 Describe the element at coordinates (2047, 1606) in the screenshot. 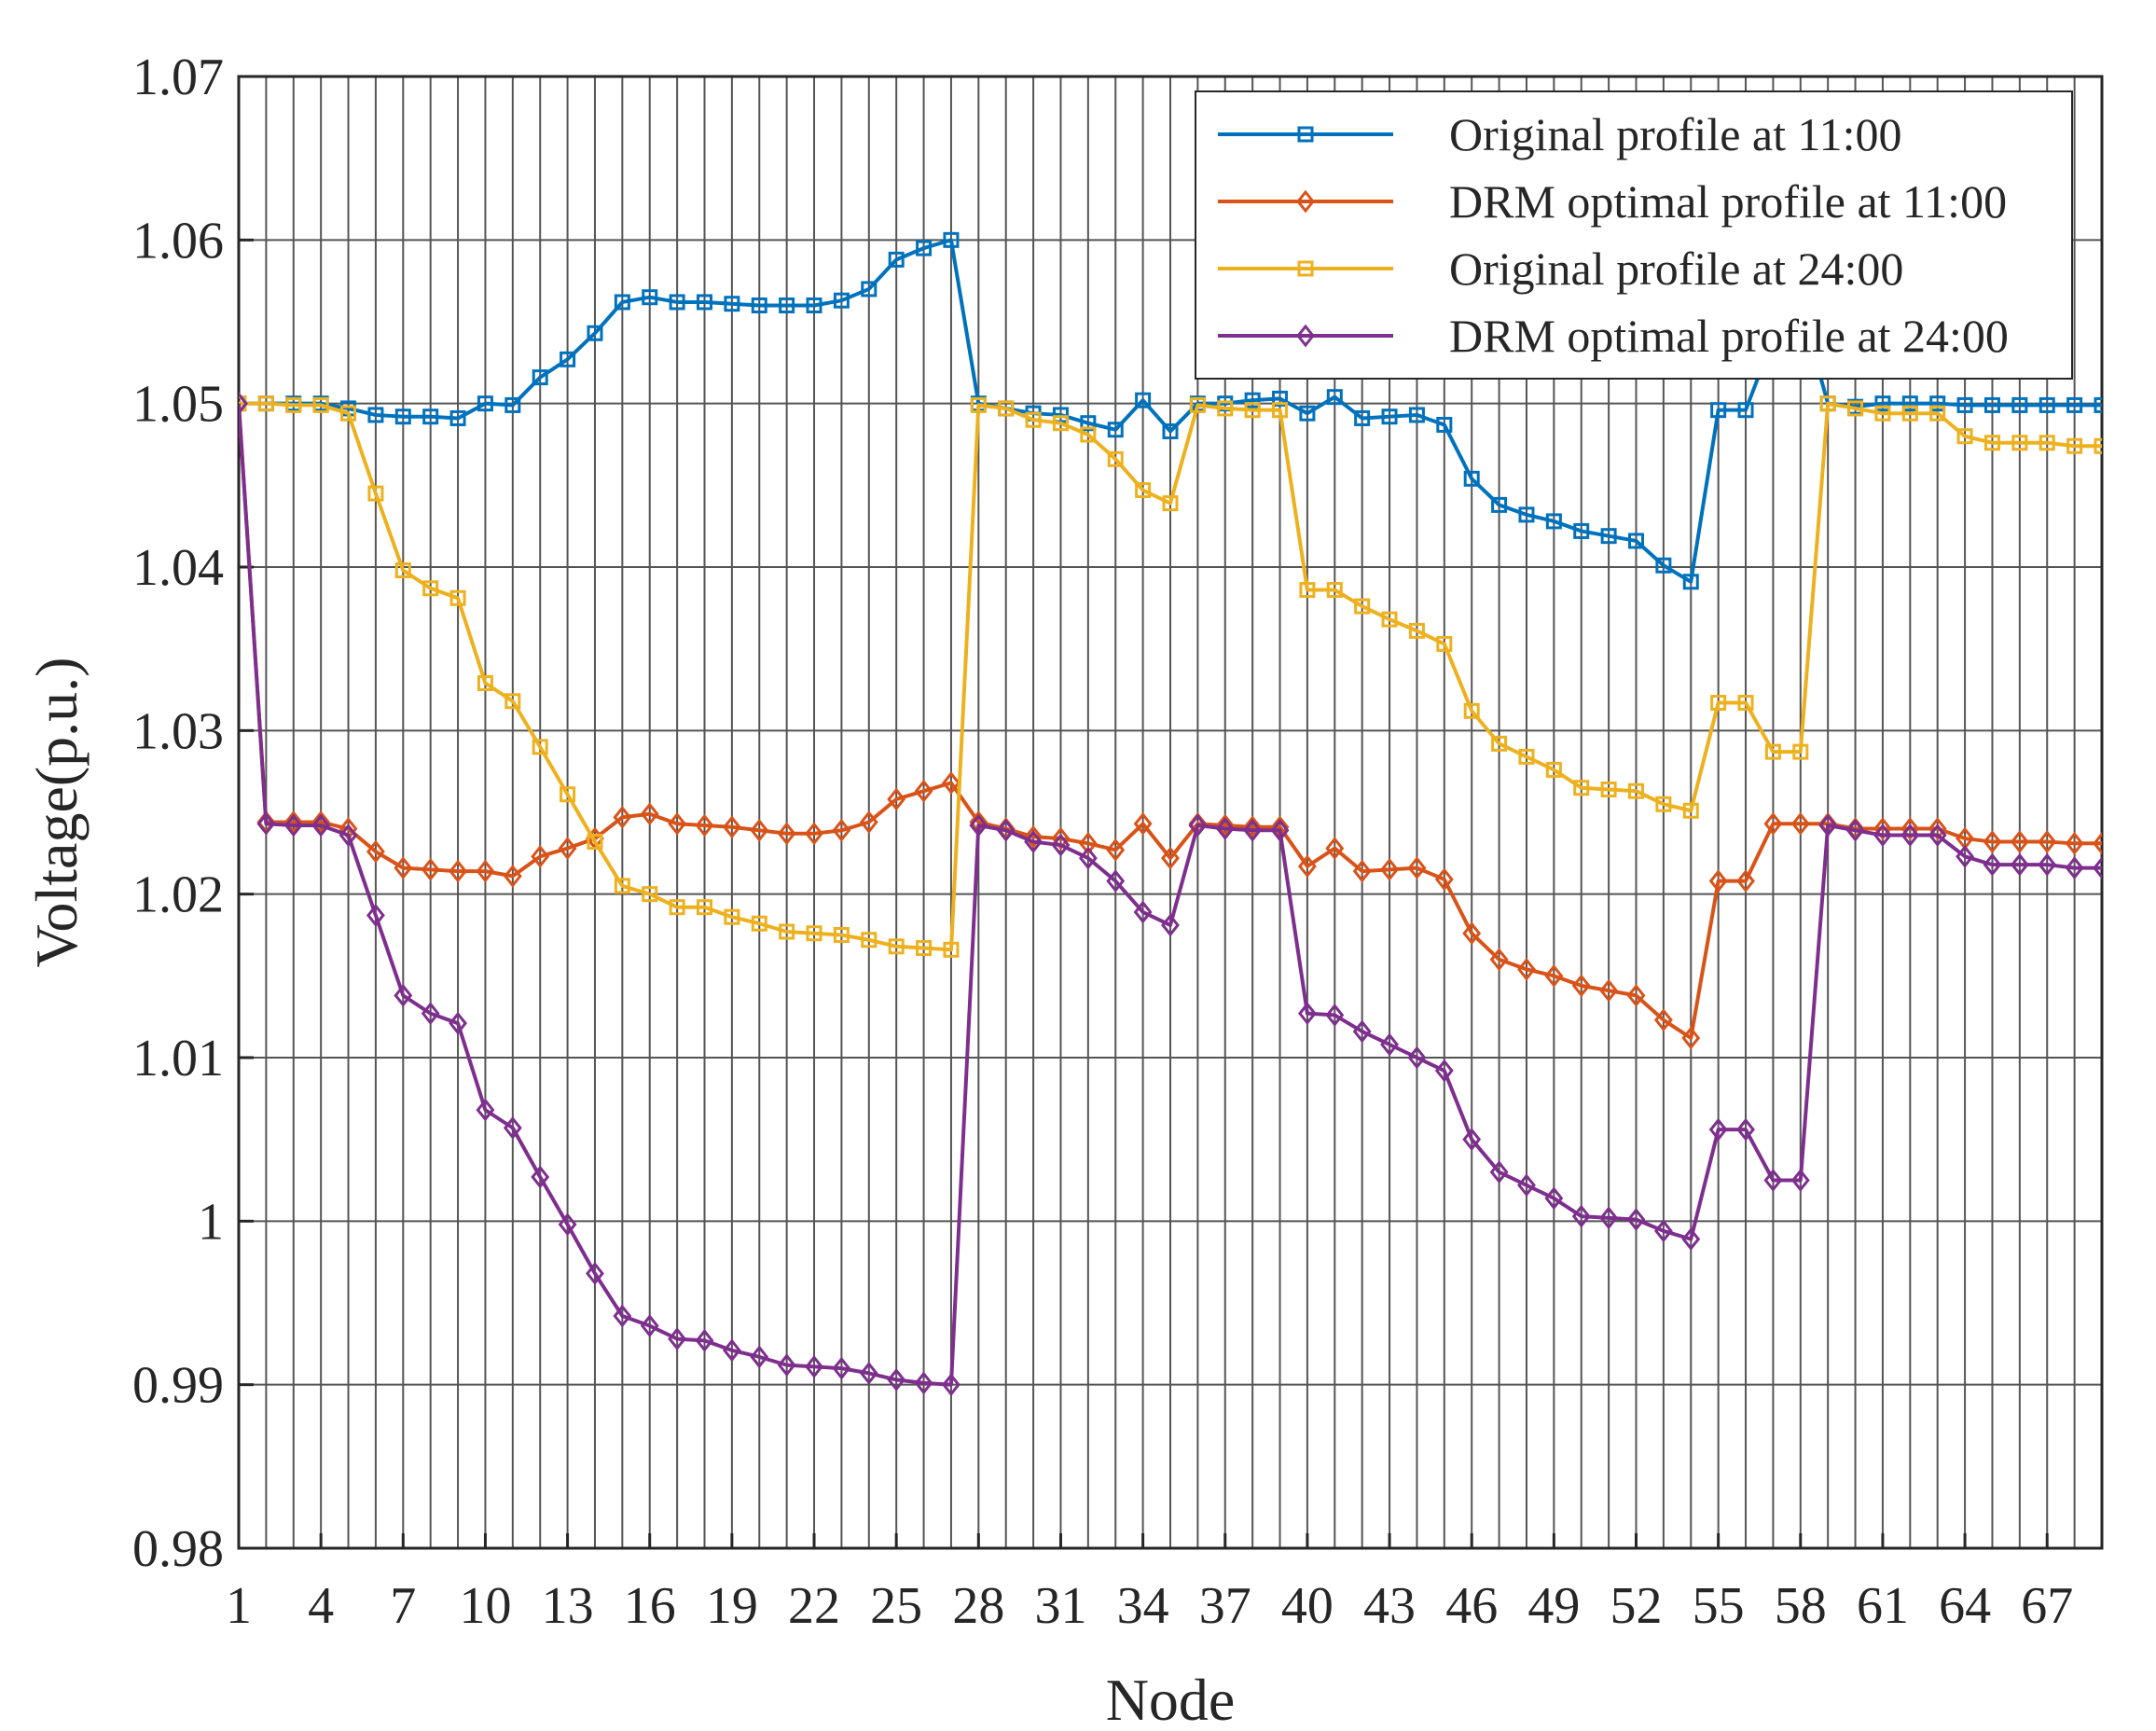

I see `x-tick-label: 67` at that location.